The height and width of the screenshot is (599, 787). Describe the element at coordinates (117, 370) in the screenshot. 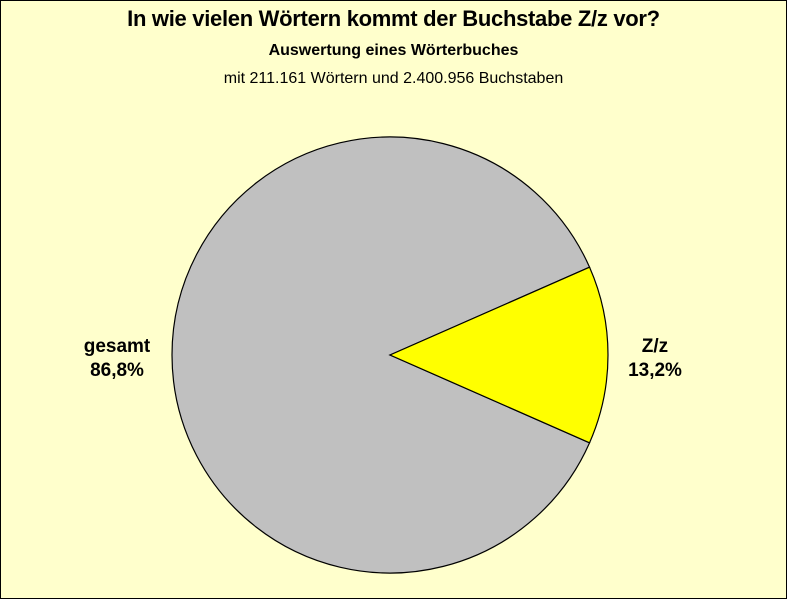

I see `slice-value-gesamt: 86,8%` at that location.